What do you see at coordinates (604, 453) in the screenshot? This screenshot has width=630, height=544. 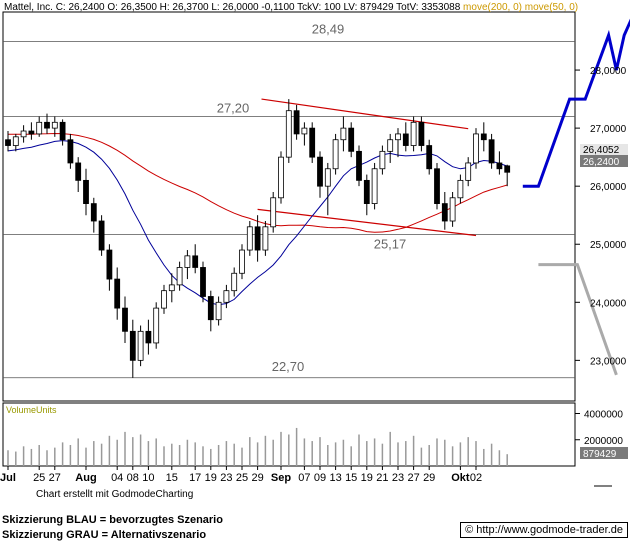 I see `volume-tag-box` at bounding box center [604, 453].